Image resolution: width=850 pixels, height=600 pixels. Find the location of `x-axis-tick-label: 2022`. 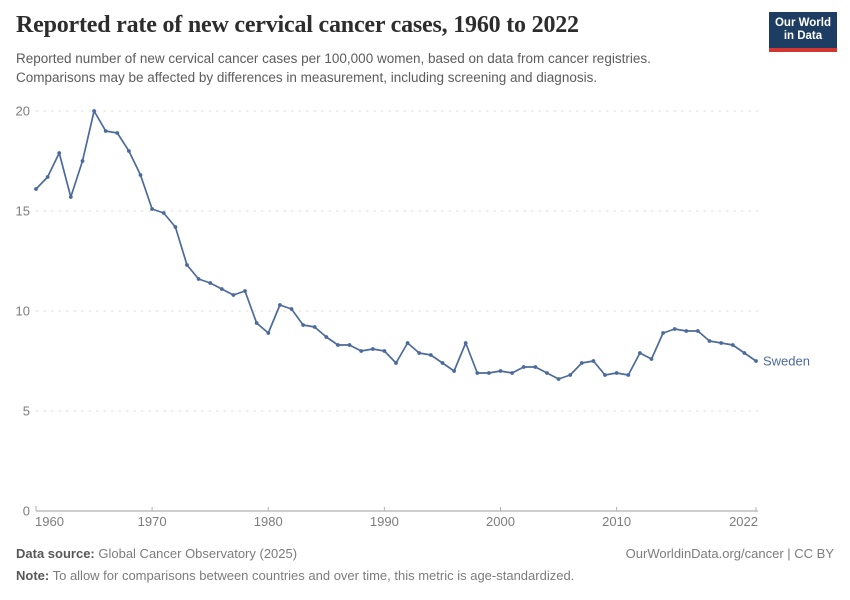

x-axis-tick-label: 2022 is located at coordinates (743, 521).